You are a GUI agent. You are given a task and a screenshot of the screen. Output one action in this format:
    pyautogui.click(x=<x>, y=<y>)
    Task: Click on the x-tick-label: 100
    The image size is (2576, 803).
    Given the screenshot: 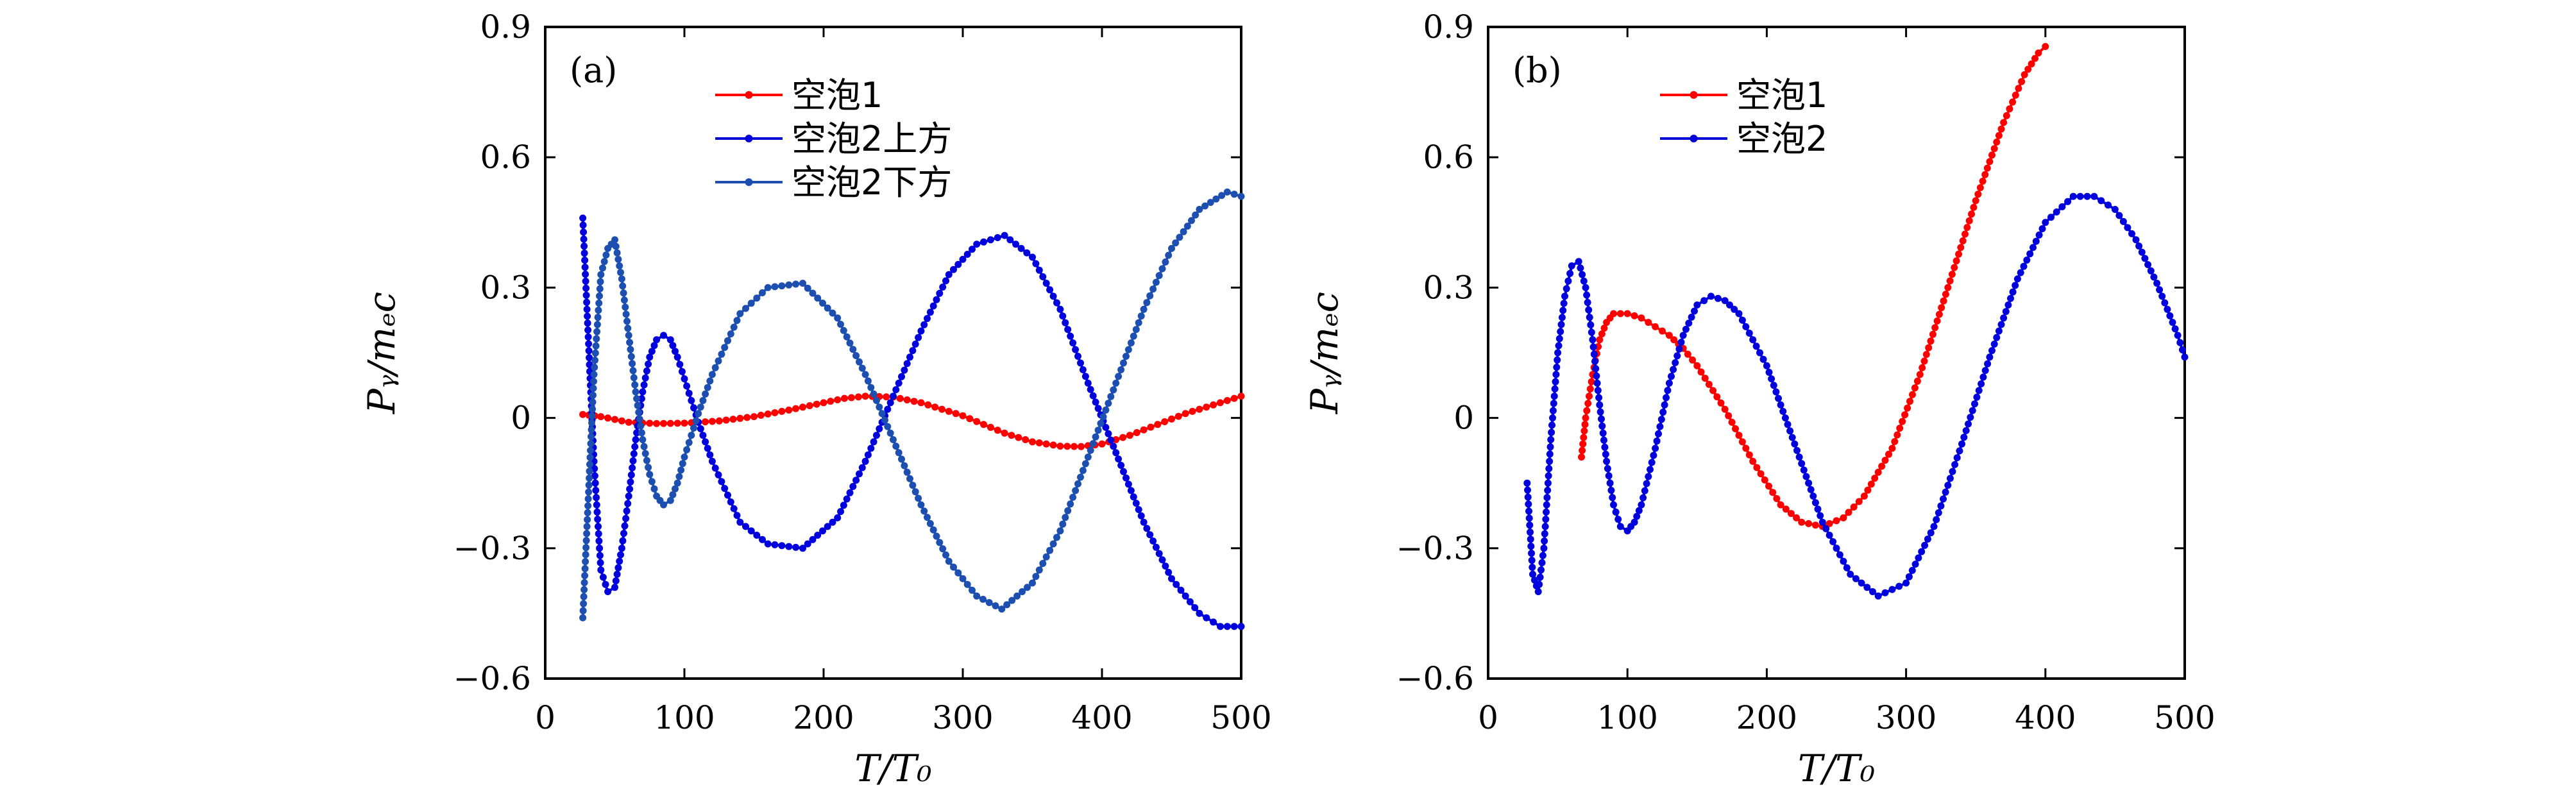 What is the action you would take?
    pyautogui.click(x=684, y=718)
    